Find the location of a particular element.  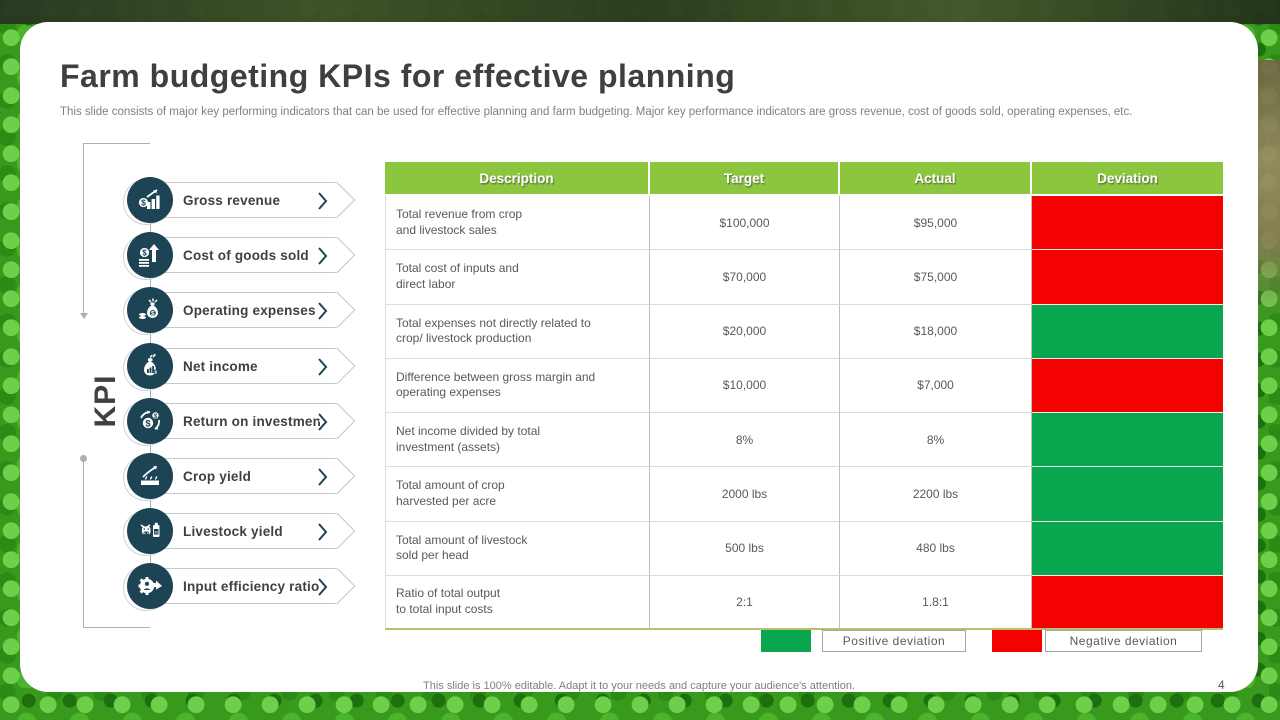

kpi-item-net-income: Net income $ is located at coordinates (239, 367).